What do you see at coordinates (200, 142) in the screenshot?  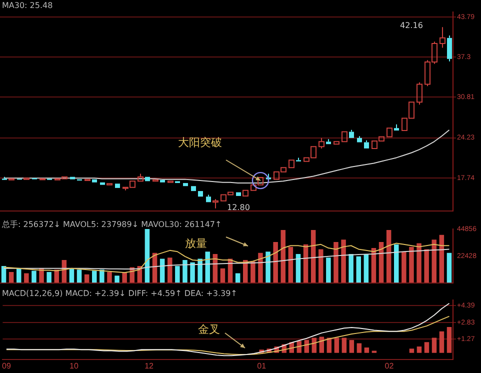 I see `annotation: 大阳突破` at bounding box center [200, 142].